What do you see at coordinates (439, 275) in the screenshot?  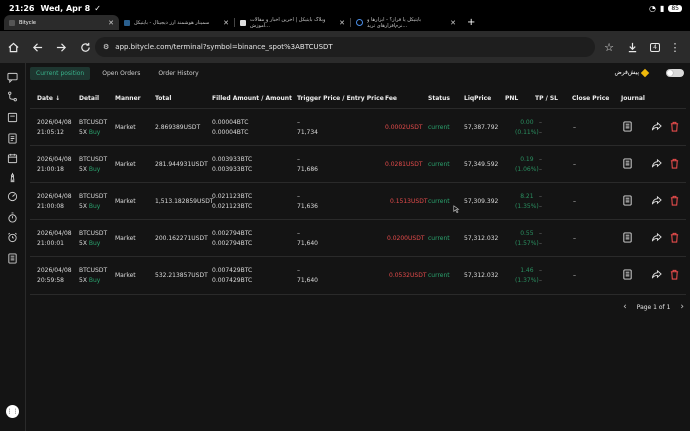 I see `row-status: current` at bounding box center [439, 275].